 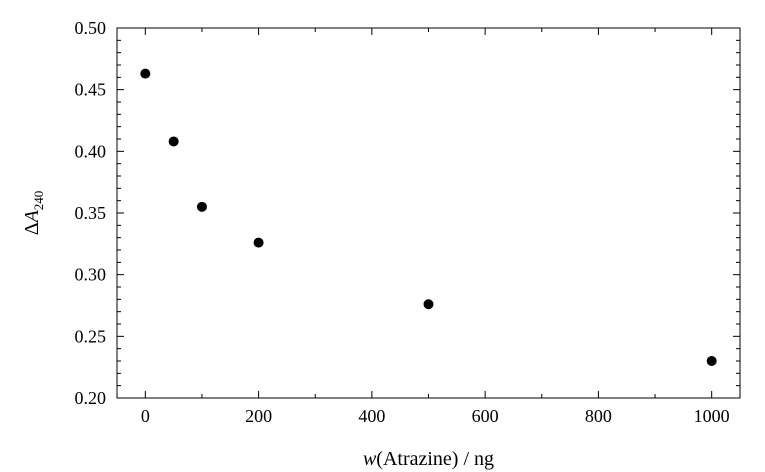 I want to click on x-tick-label: 800, so click(x=598, y=416).